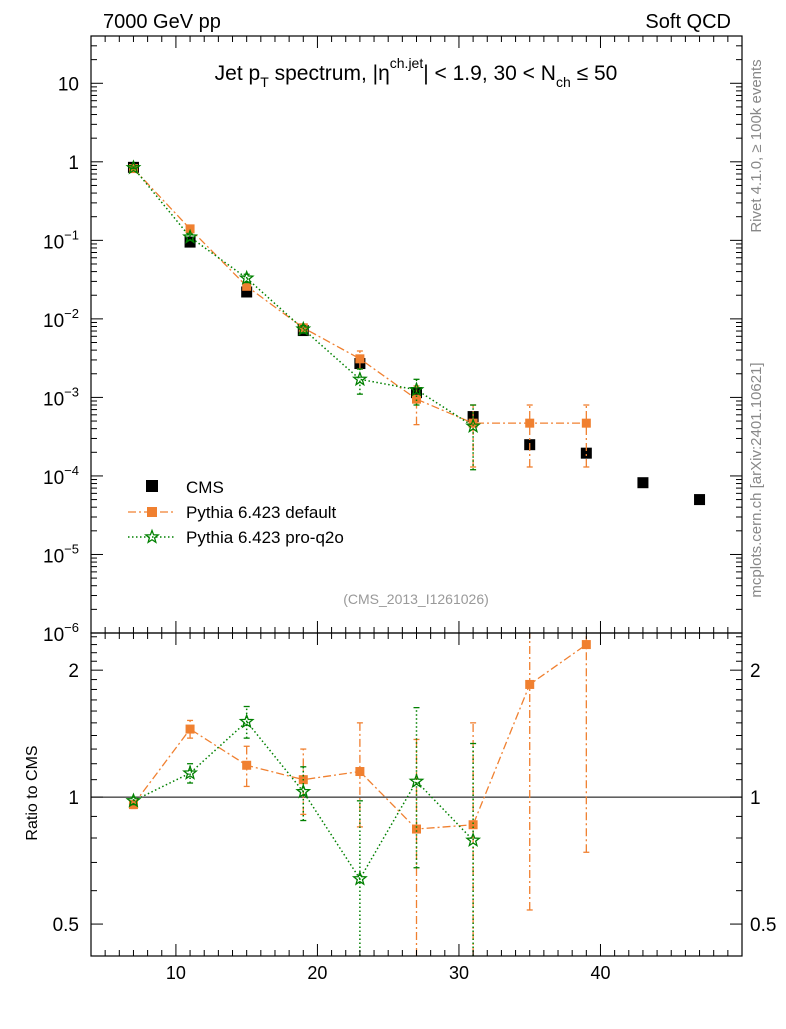  Describe the element at coordinates (66, 925) in the screenshot. I see `ratio-ytick-label-left-0.5: 0.5` at that location.